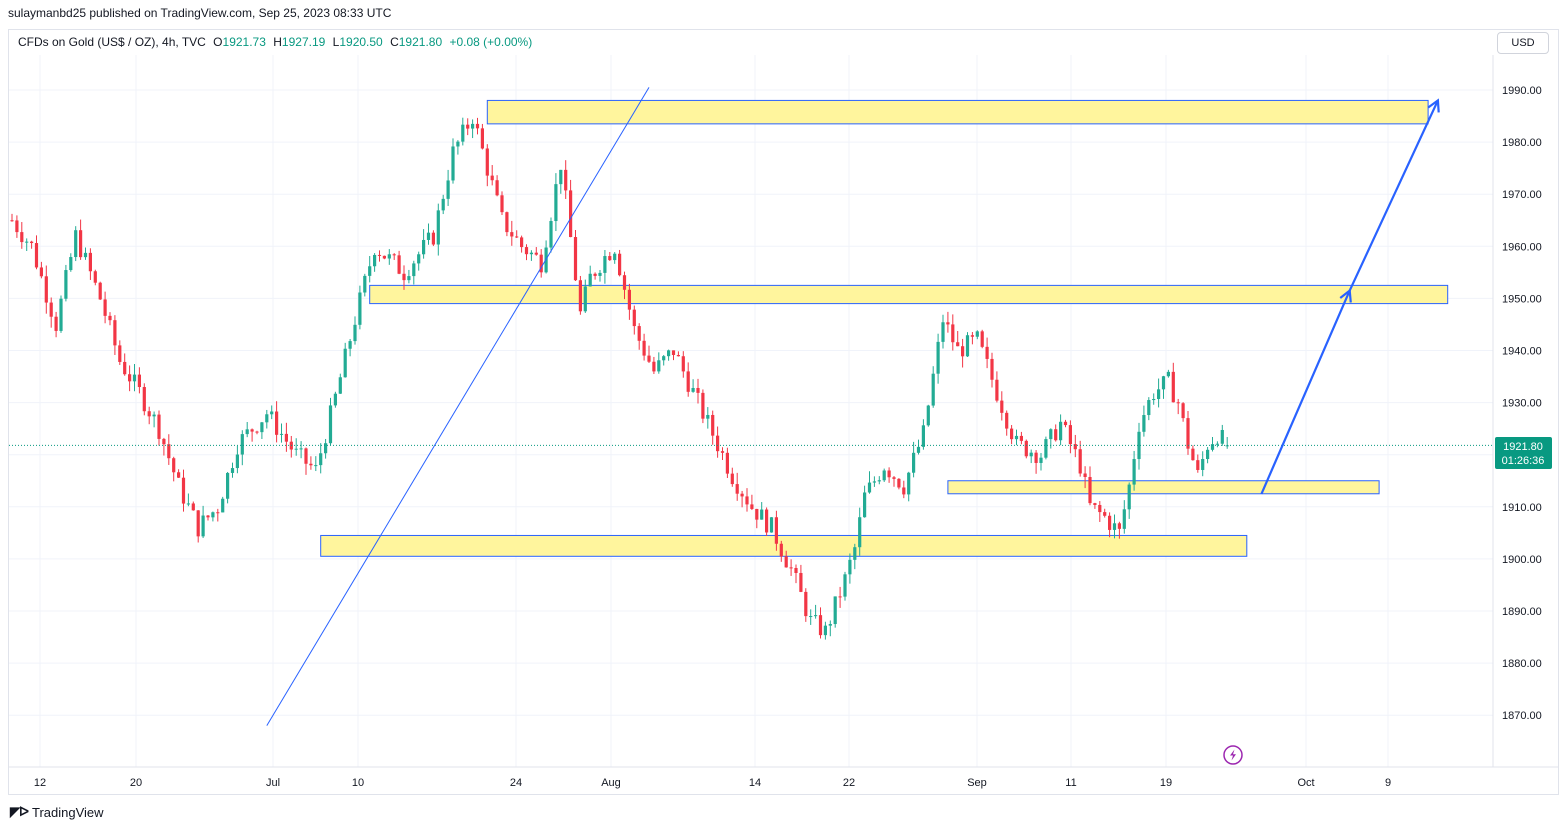 This screenshot has width=1567, height=831. Describe the element at coordinates (491, 42) in the screenshot. I see `change-value: +0.08 (+0.00%)` at that location.